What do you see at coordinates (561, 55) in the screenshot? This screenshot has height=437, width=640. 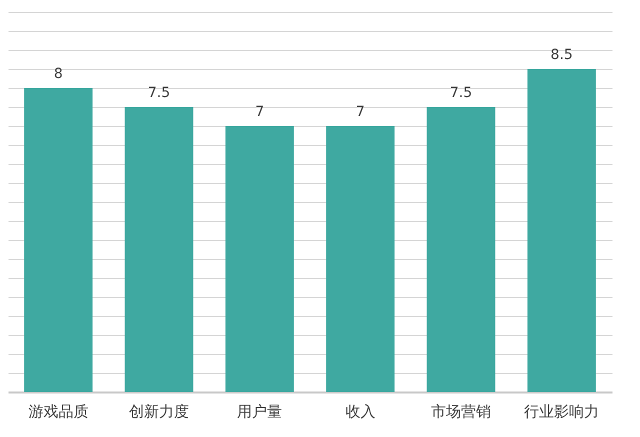 I see `data-label: 8.5` at bounding box center [561, 55].